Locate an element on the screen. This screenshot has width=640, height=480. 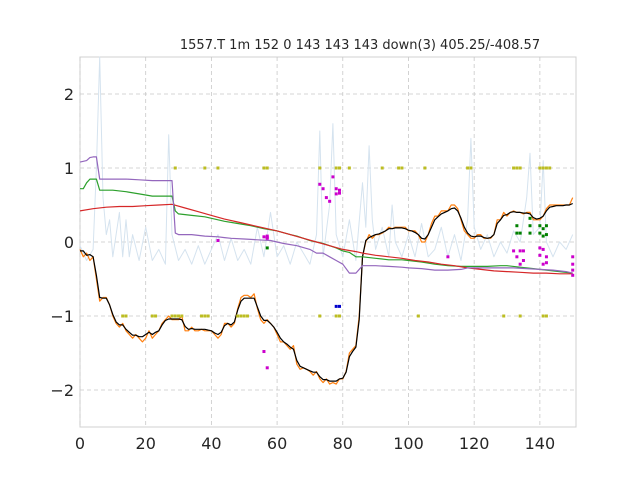
x-tick-label: 60 is located at coordinates (277, 443).